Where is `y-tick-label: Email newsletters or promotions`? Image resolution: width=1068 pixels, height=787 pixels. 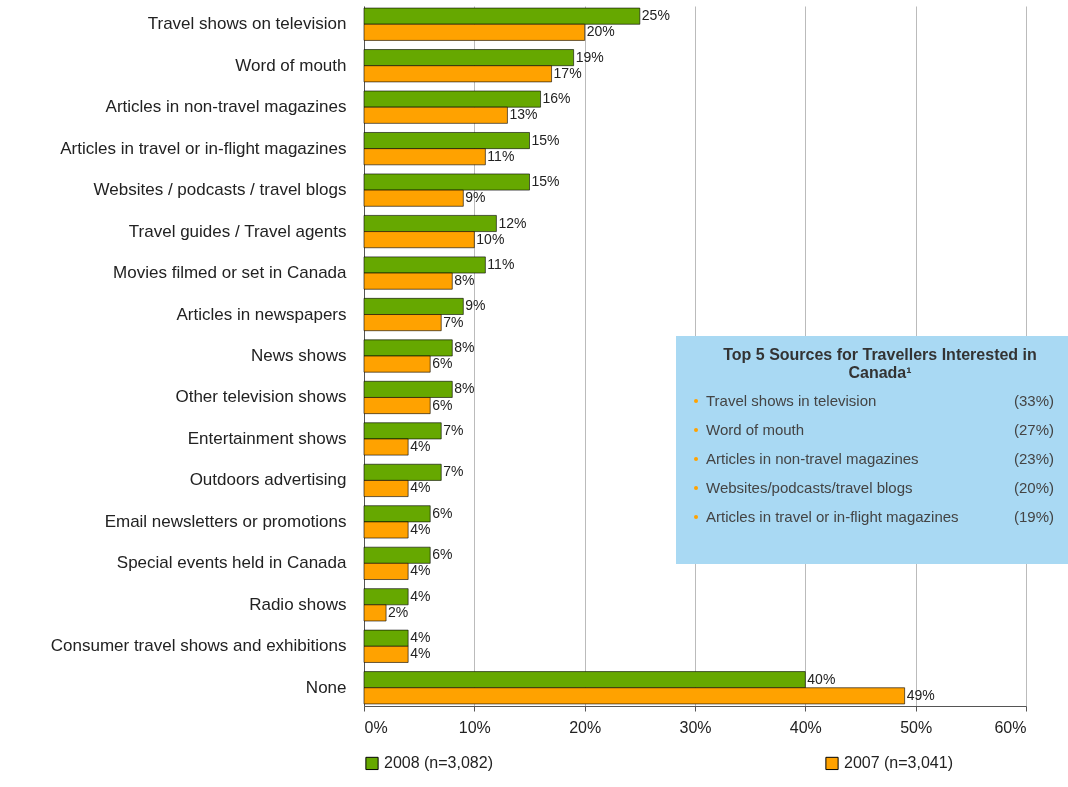 y-tick-label: Email newsletters or promotions is located at coordinates (225, 521).